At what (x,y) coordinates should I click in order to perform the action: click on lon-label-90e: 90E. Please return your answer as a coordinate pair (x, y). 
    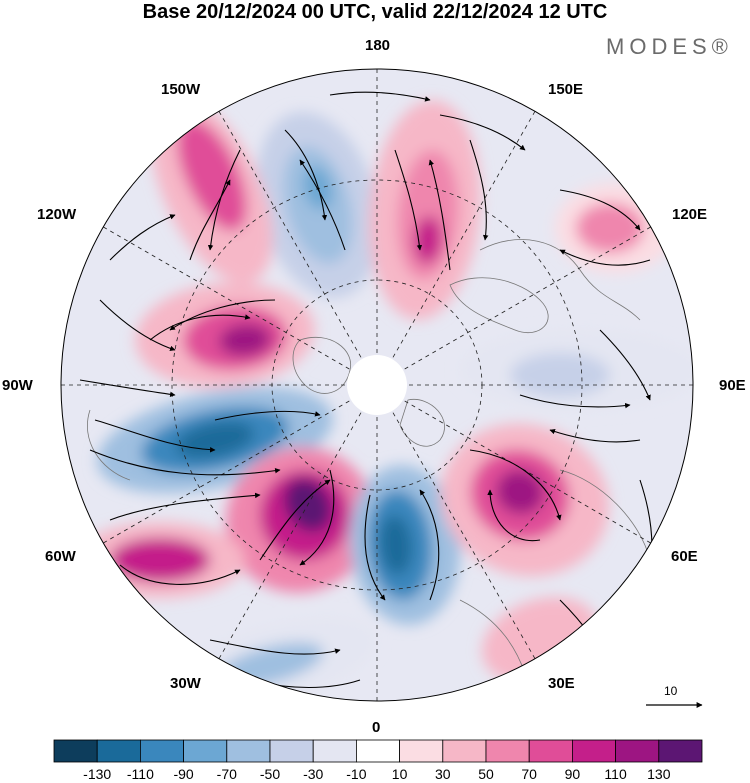
    Looking at the image, I should click on (732, 385).